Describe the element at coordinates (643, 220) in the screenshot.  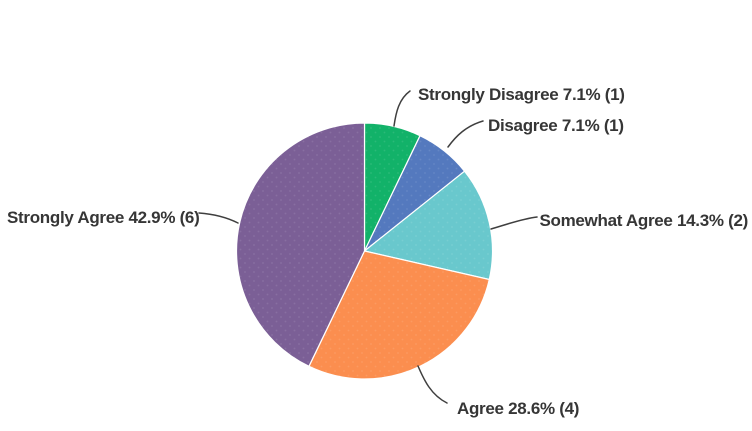
I see `slice-label-somewhat-agree: Somewhat Agree 14.3% (2)` at that location.